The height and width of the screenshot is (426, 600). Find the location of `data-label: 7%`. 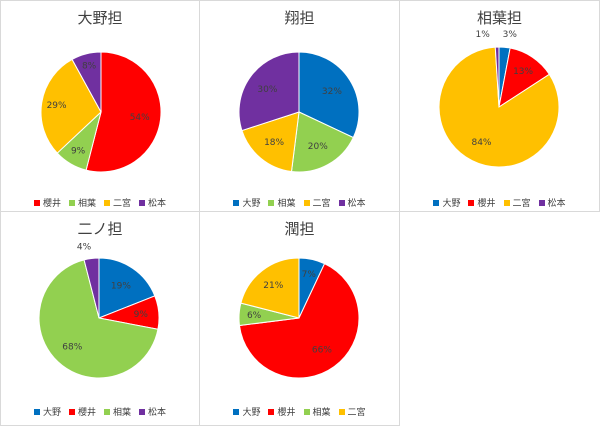

data-label: 7% is located at coordinates (309, 275).